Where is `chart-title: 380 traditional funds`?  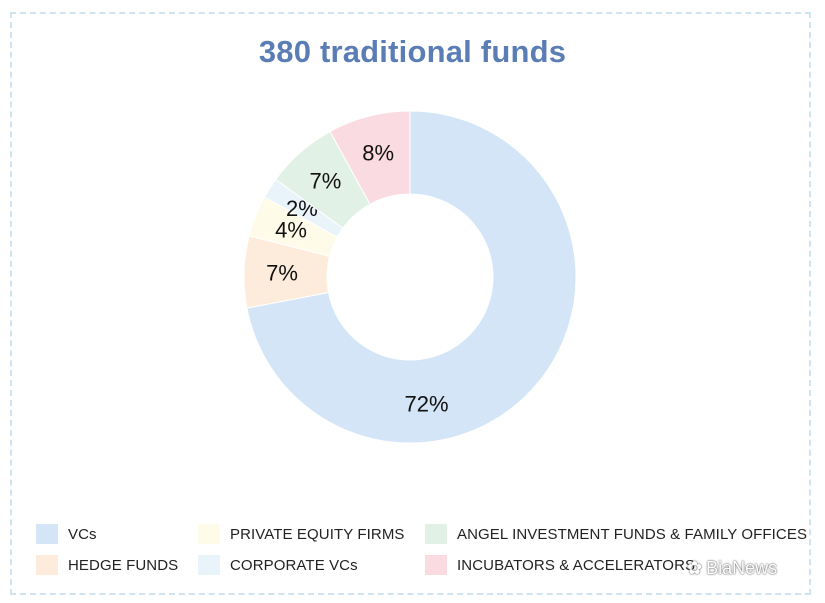
chart-title: 380 traditional funds is located at coordinates (412, 51).